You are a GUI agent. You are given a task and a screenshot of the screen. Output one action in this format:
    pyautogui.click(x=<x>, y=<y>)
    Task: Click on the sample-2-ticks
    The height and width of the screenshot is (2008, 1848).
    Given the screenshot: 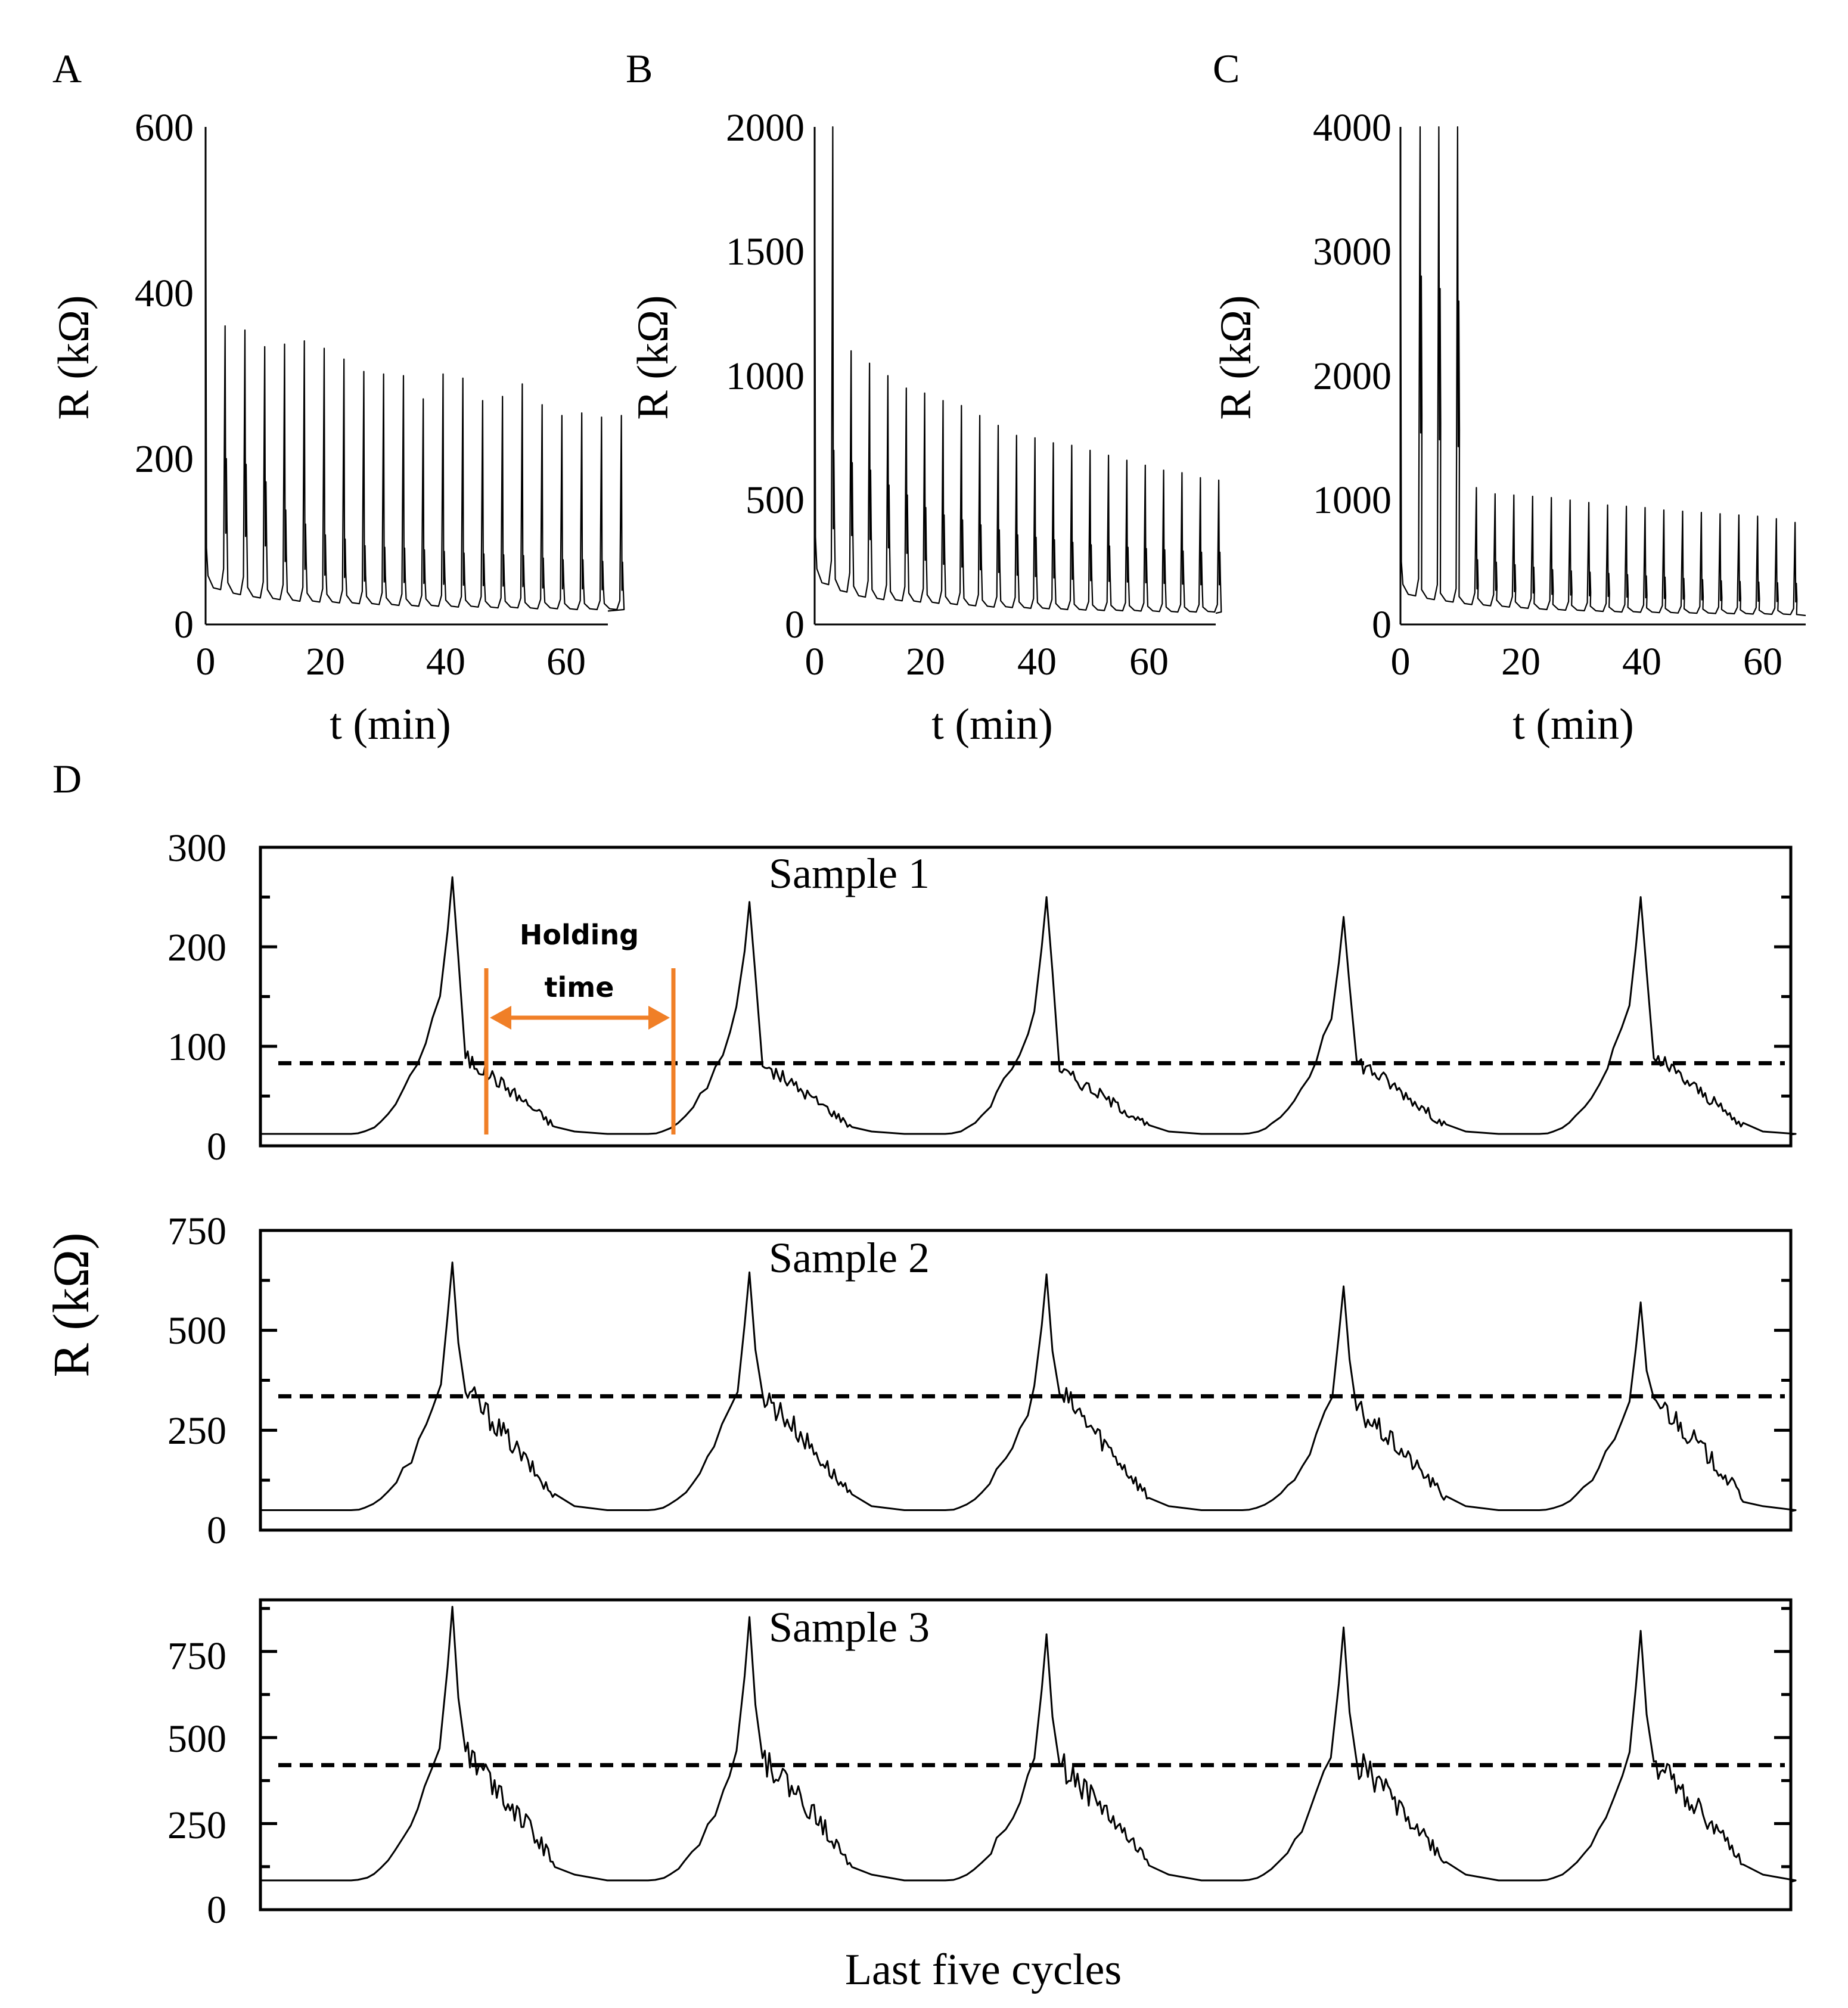 What is the action you would take?
    pyautogui.click(x=1025, y=1380)
    